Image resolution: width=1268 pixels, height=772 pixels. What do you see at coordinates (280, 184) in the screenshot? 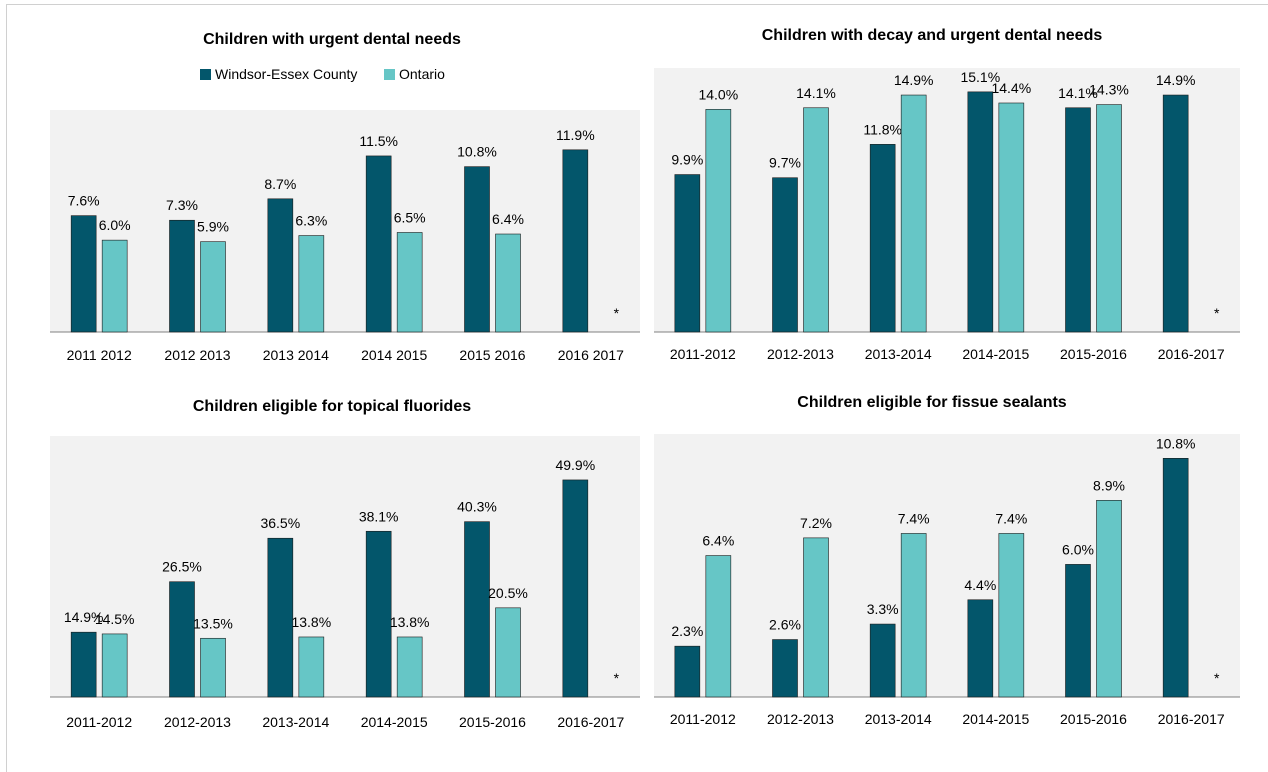
I see `data-label-windsor: 8.7%` at bounding box center [280, 184].